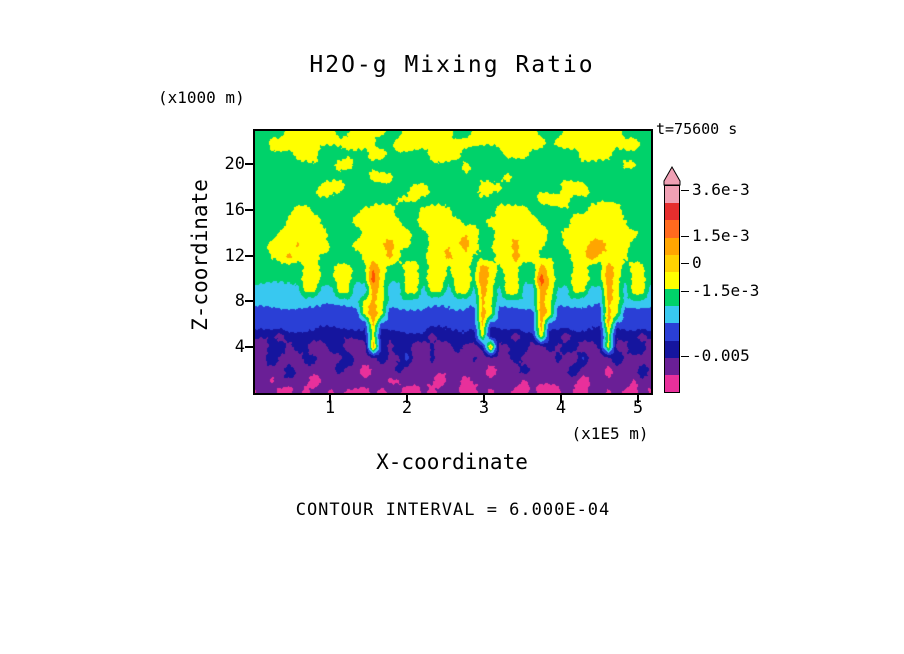 This screenshot has width=904, height=654. What do you see at coordinates (330, 408) in the screenshot?
I see `x-tick-label-1: 1` at bounding box center [330, 408].